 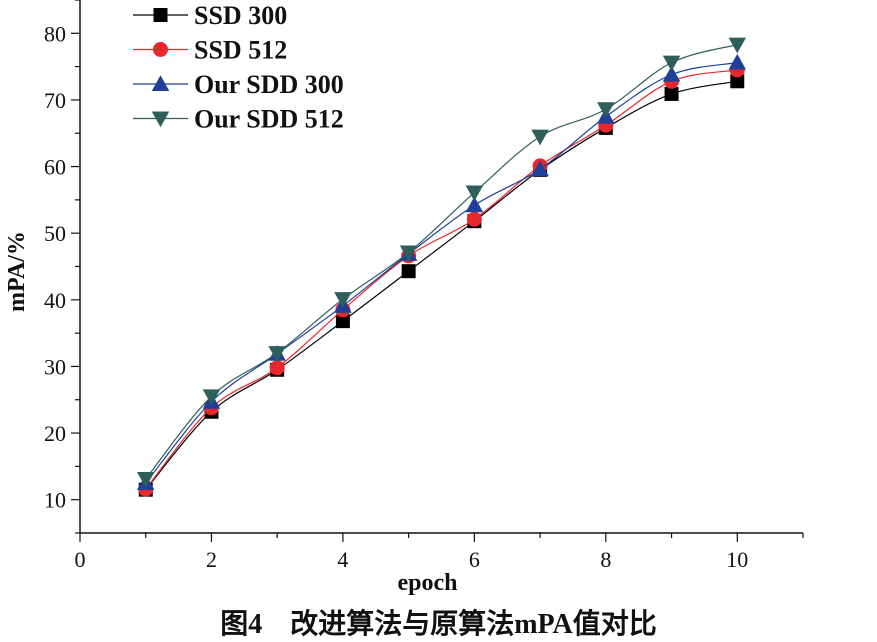 What do you see at coordinates (238, 67) in the screenshot?
I see `legend: SSD 300 SSD 512 Our SDD 300 Our SDD 512` at bounding box center [238, 67].